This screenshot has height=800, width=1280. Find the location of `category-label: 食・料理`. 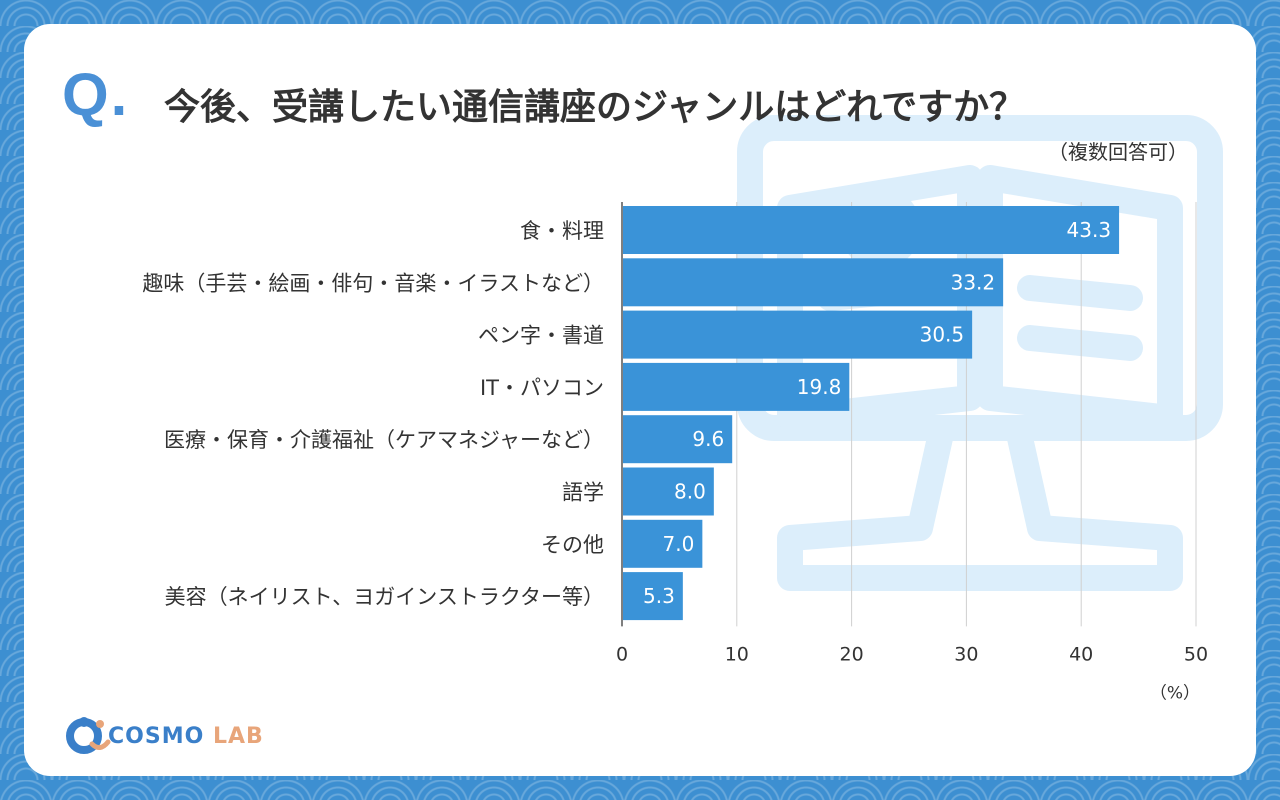

category-label: 食・料理 is located at coordinates (562, 231).